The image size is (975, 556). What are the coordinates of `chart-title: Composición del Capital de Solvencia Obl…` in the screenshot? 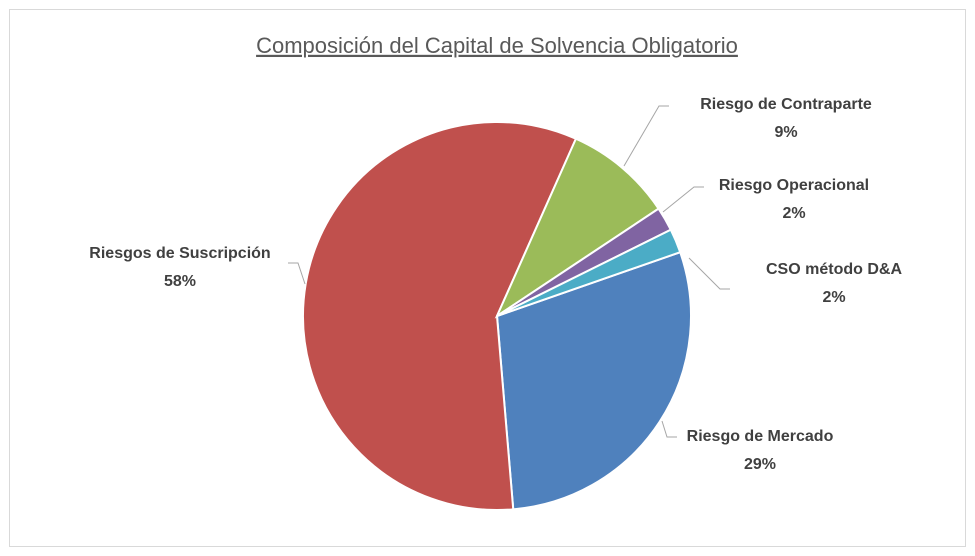 It's located at (497, 45).